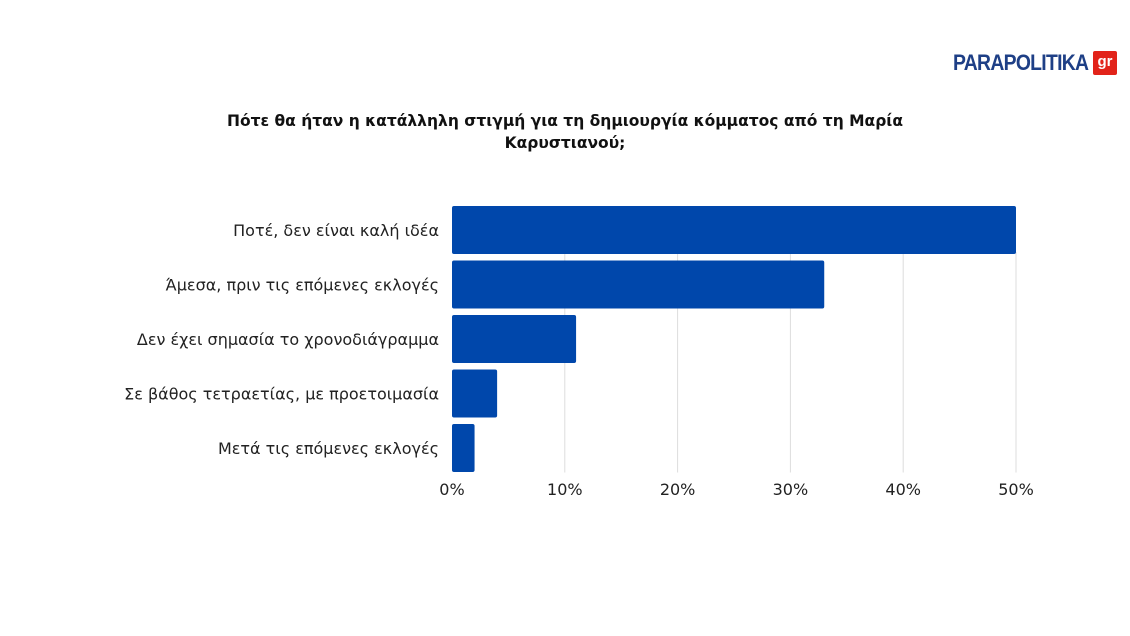 The image size is (1130, 636). What do you see at coordinates (1016, 489) in the screenshot?
I see `x-tick-label: 50%` at bounding box center [1016, 489].